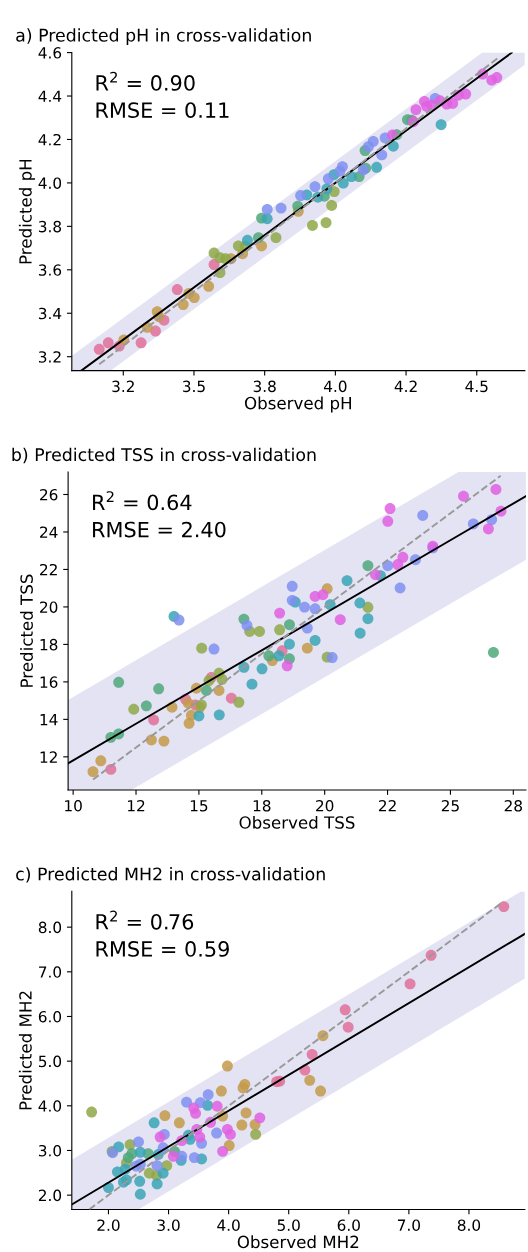 Image resolution: width=528 pixels, height=1252 pixels. What do you see at coordinates (164, 455) in the screenshot?
I see `chart-title: b) Predicted TSS in cross-validation` at bounding box center [164, 455].